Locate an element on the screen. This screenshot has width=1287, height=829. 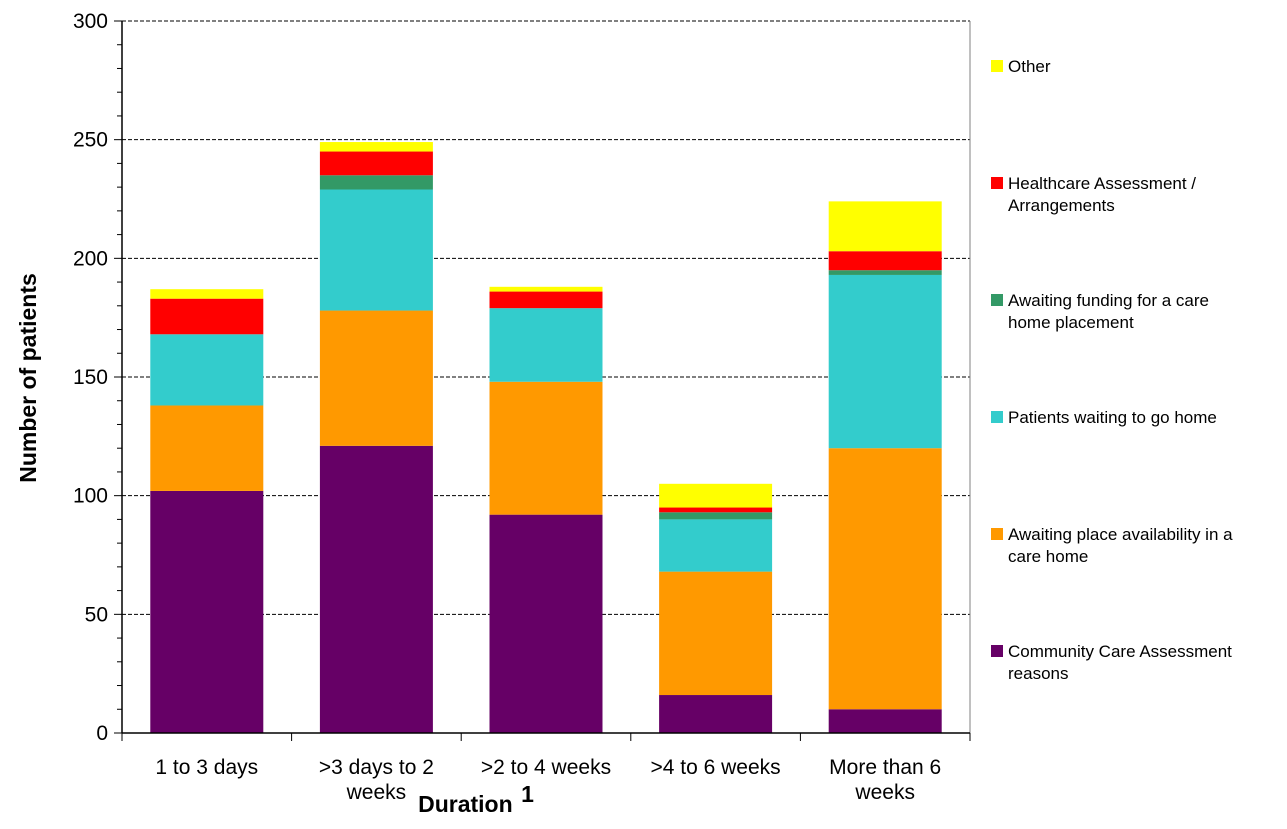
x-tick-label: More than 6 weeks is located at coordinates (885, 780).